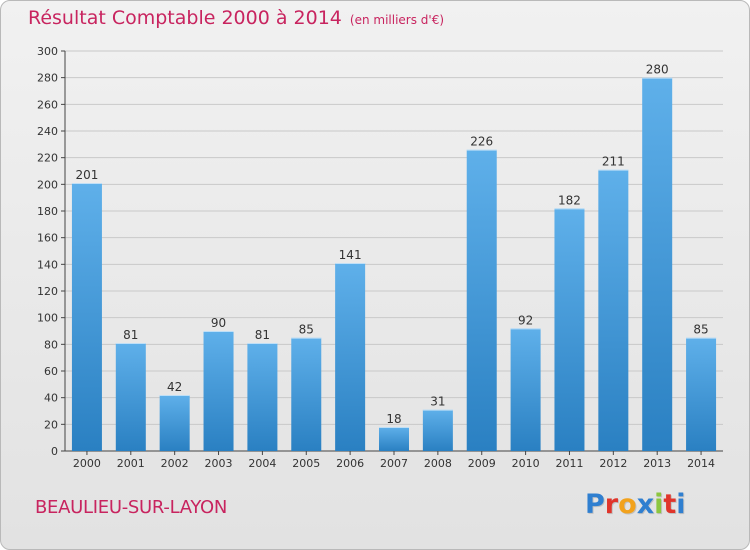 Image resolution: width=750 pixels, height=550 pixels. Describe the element at coordinates (47, 51) in the screenshot. I see `y-tick-label: 300` at that location.